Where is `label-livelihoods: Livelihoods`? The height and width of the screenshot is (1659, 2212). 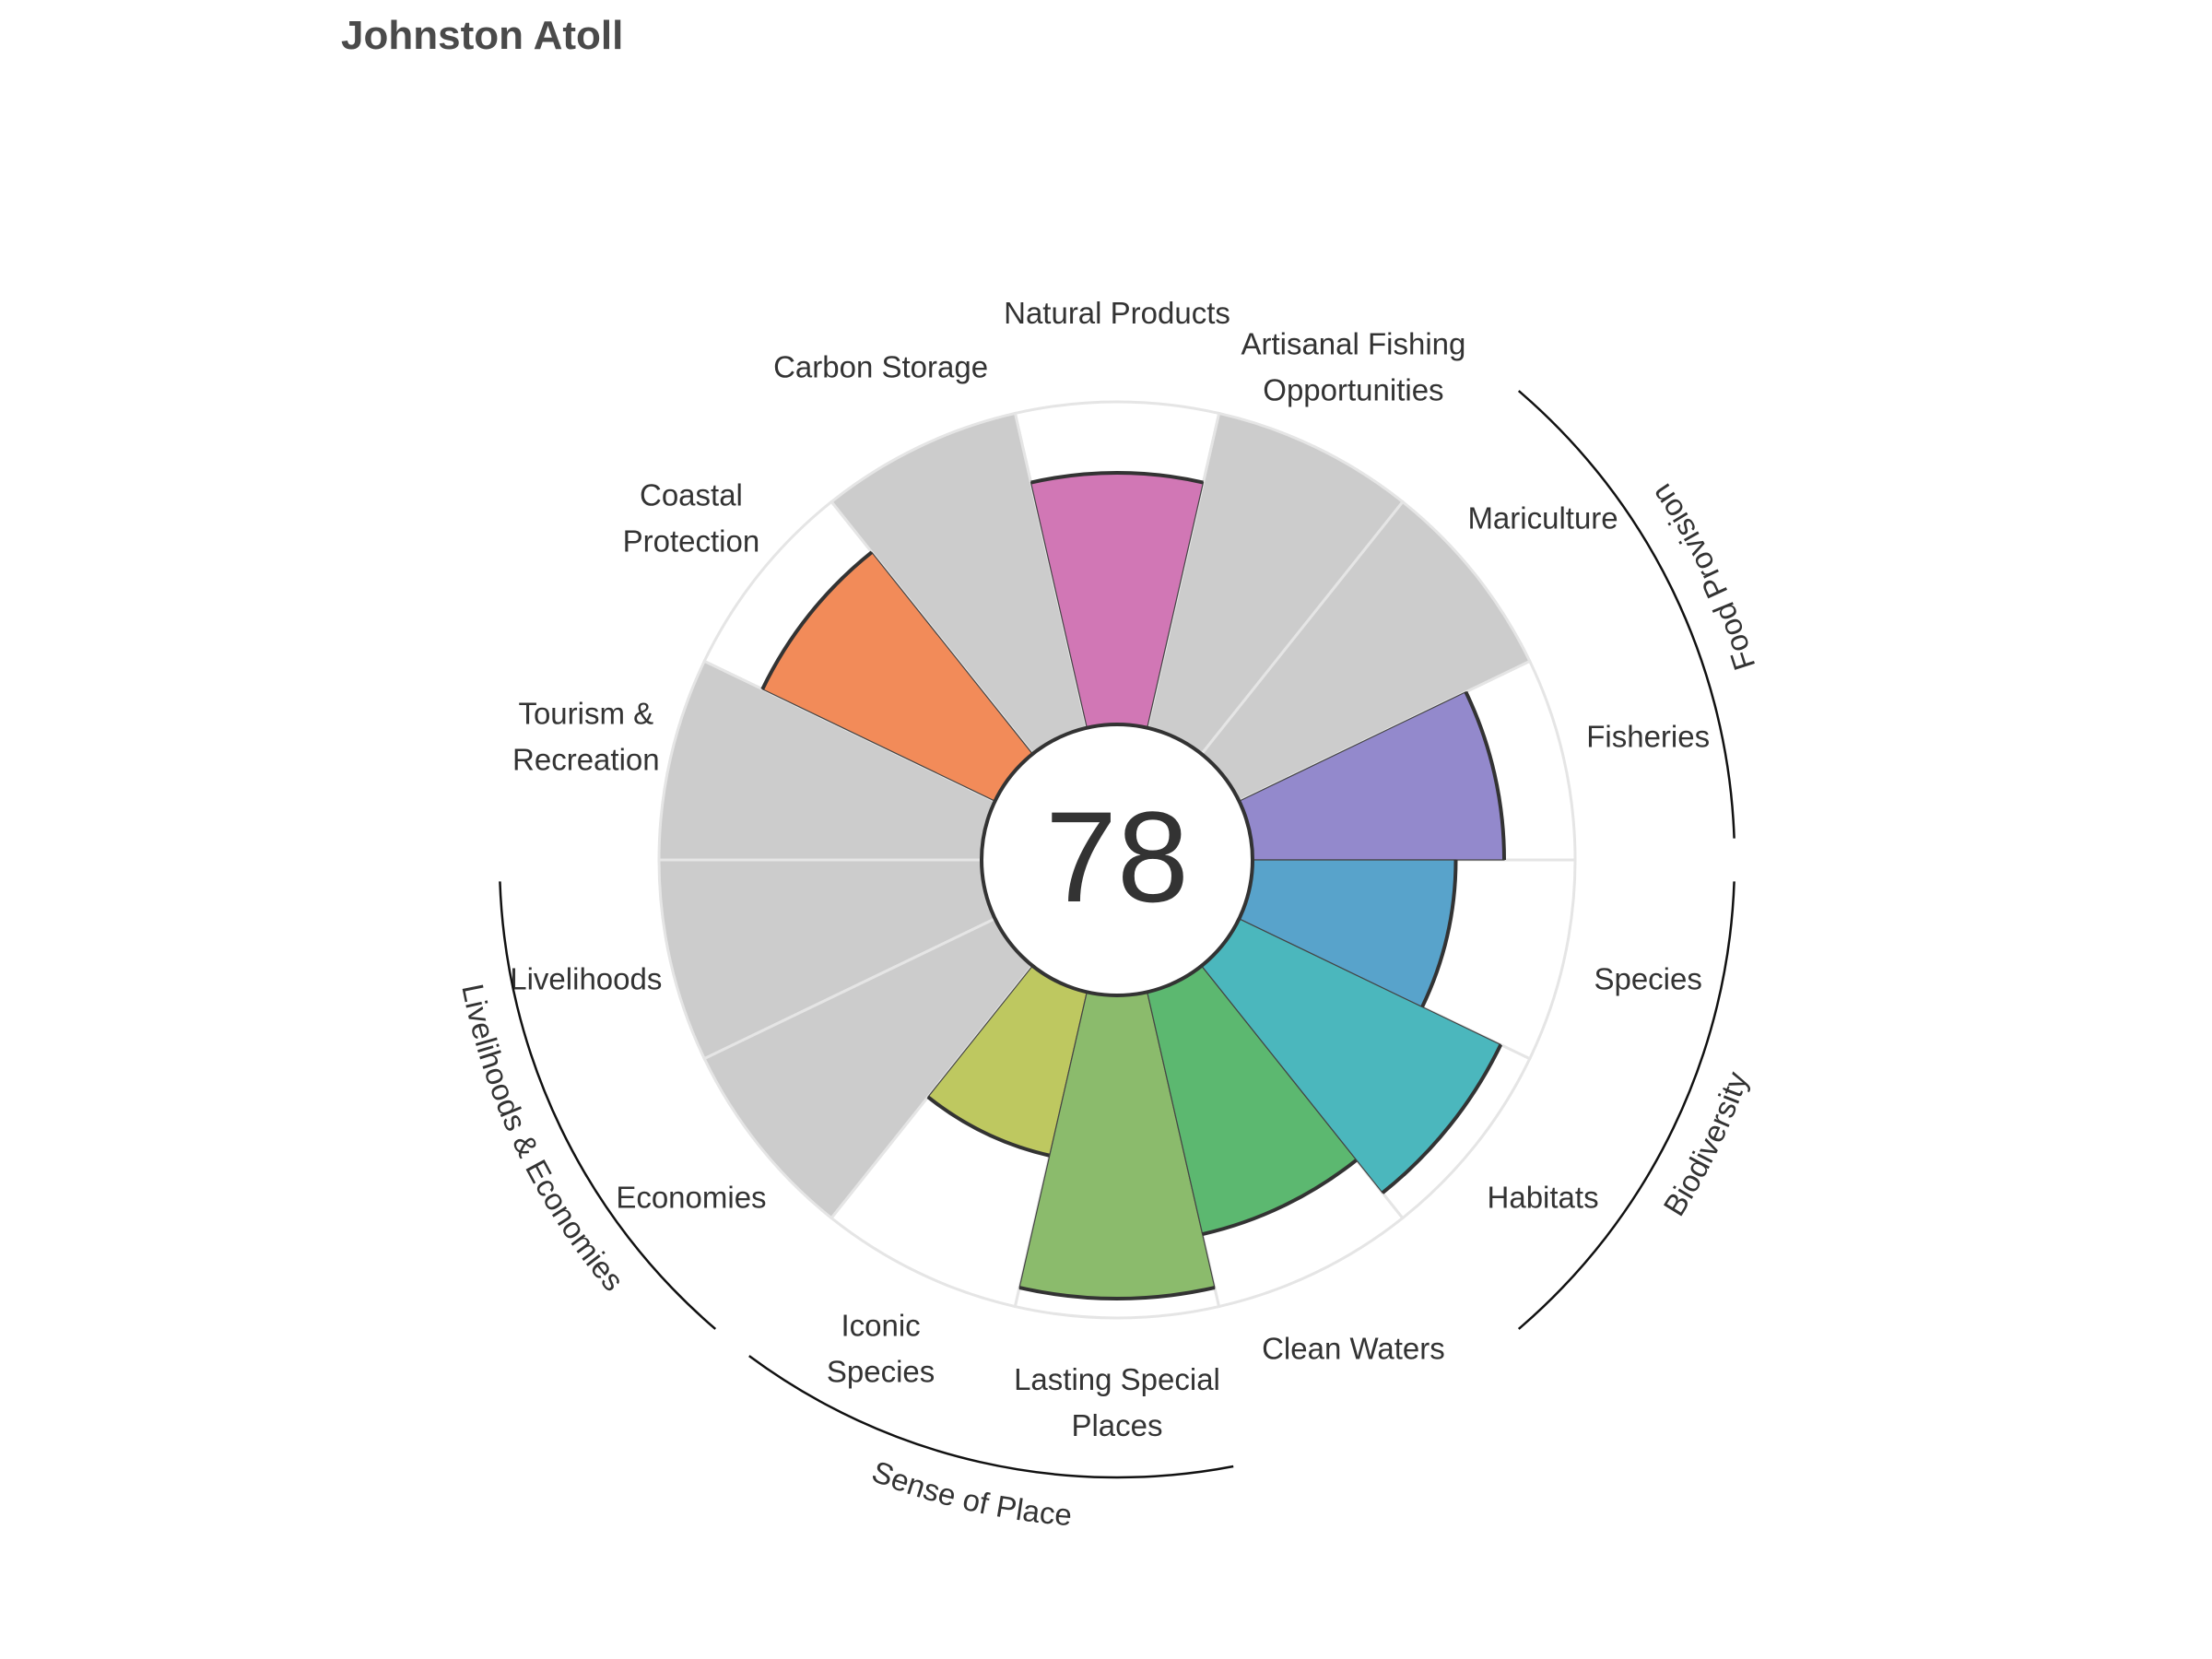 label-livelihoods: Livelihoods is located at coordinates (586, 978).